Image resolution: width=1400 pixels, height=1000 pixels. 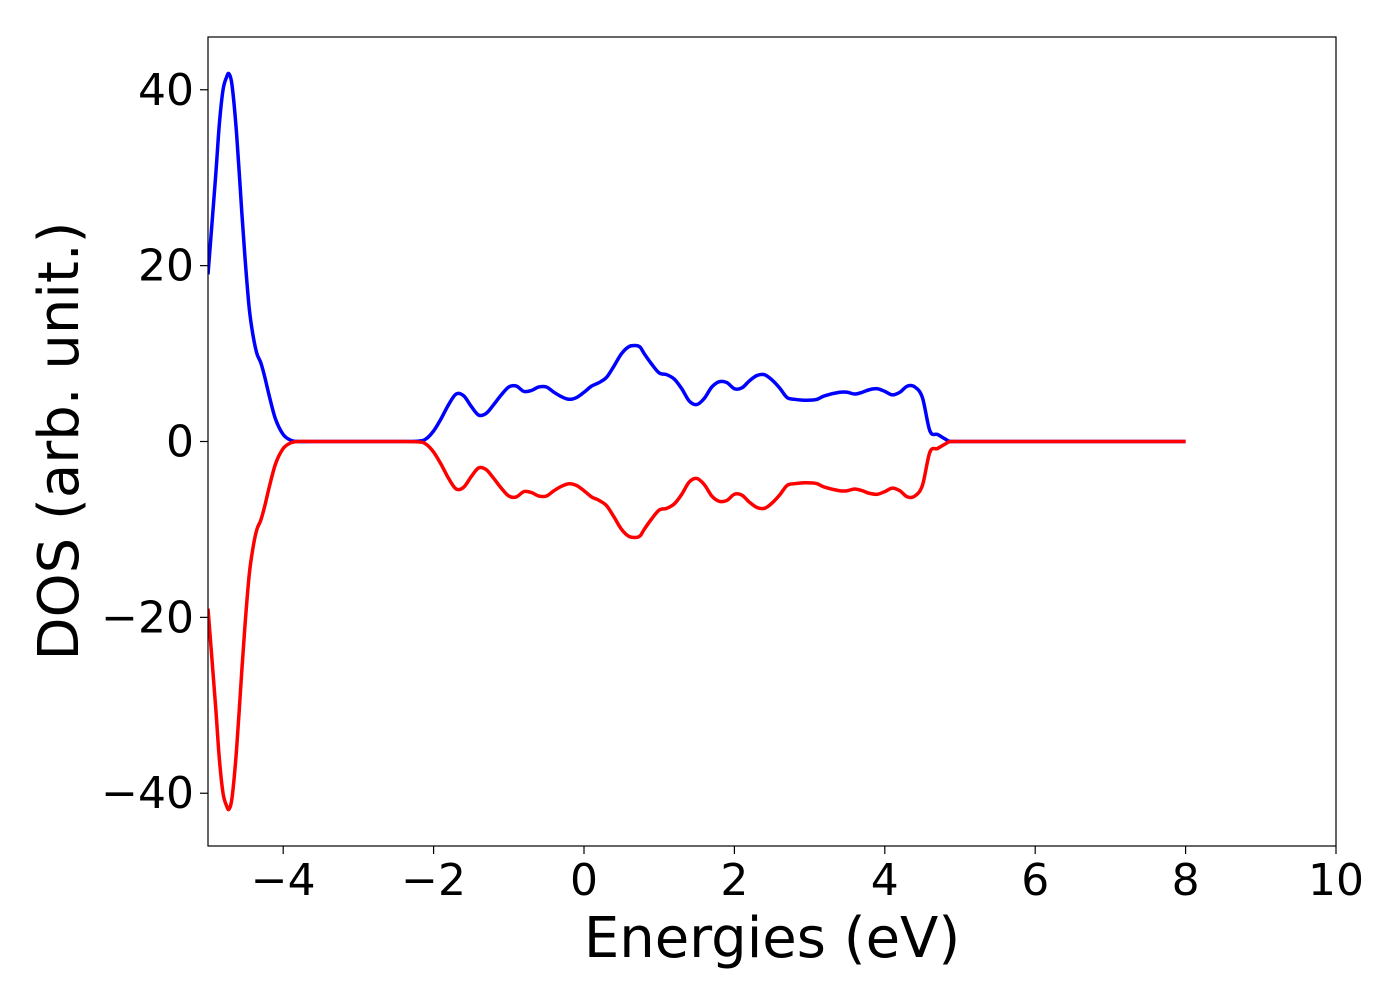 I want to click on y-tick-label: 0, so click(x=180, y=442).